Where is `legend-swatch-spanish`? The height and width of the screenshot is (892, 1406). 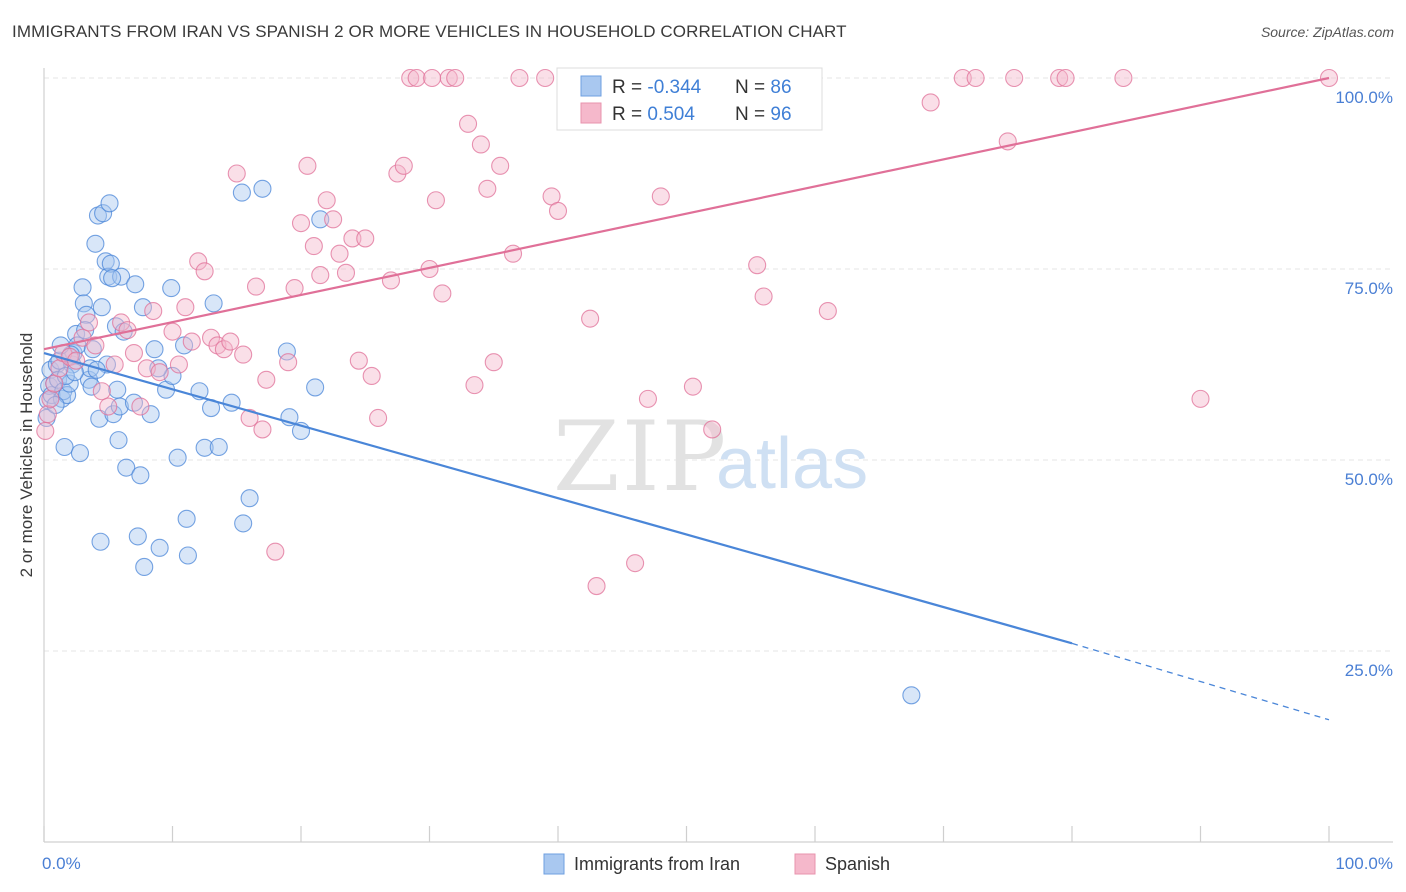
legend-swatch-spanish is located at coordinates (805, 864).